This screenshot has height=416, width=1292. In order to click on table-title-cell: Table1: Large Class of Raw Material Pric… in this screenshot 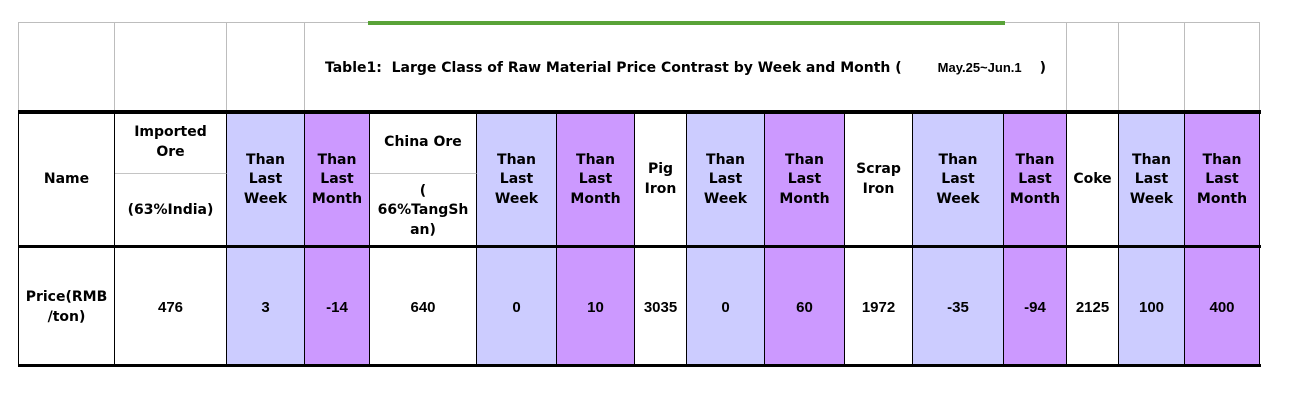, I will do `click(686, 67)`.